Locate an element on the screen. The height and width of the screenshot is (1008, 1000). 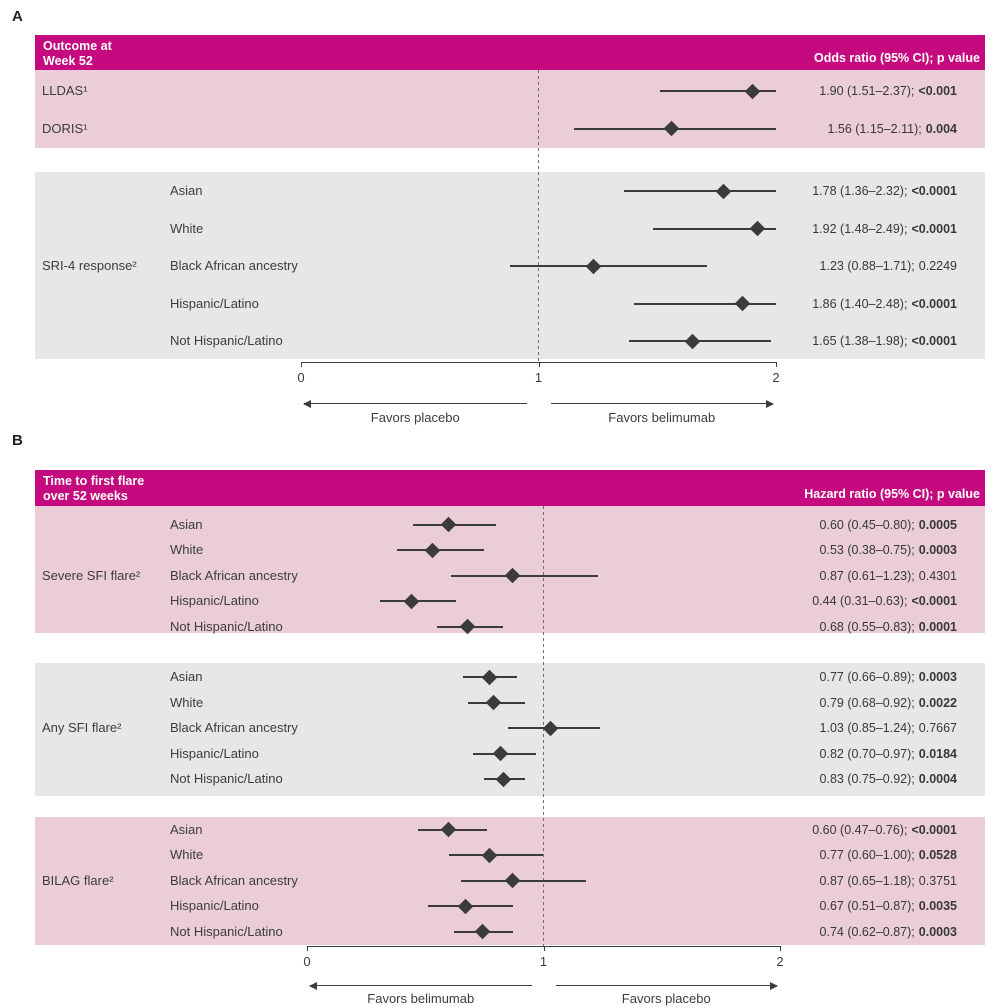
effect-value: 0.79 (0.68–0.92); 0.0022 is located at coordinates (888, 703).